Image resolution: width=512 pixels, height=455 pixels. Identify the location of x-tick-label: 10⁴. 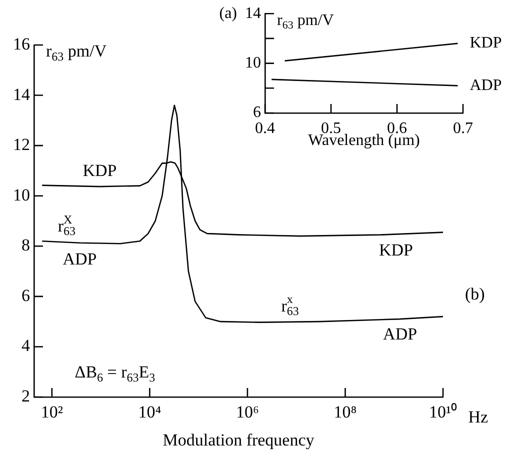
(150, 412).